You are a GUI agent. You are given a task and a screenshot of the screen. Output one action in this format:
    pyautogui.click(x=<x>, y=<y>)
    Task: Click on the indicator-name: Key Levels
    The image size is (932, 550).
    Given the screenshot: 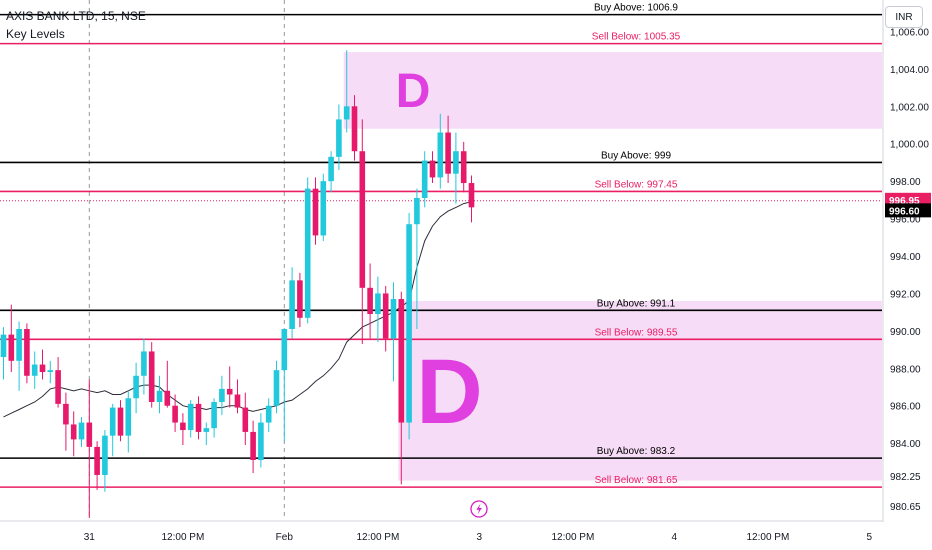 What is the action you would take?
    pyautogui.click(x=35, y=34)
    